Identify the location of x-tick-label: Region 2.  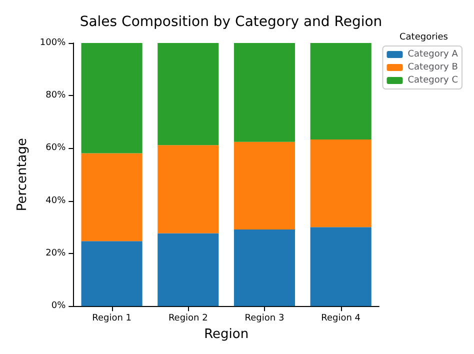
(188, 319).